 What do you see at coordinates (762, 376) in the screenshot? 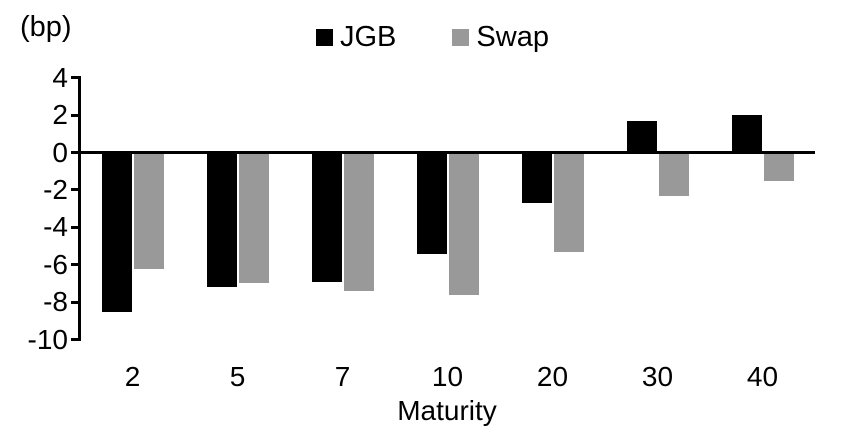
I see `x-tick-label: 40` at bounding box center [762, 376].